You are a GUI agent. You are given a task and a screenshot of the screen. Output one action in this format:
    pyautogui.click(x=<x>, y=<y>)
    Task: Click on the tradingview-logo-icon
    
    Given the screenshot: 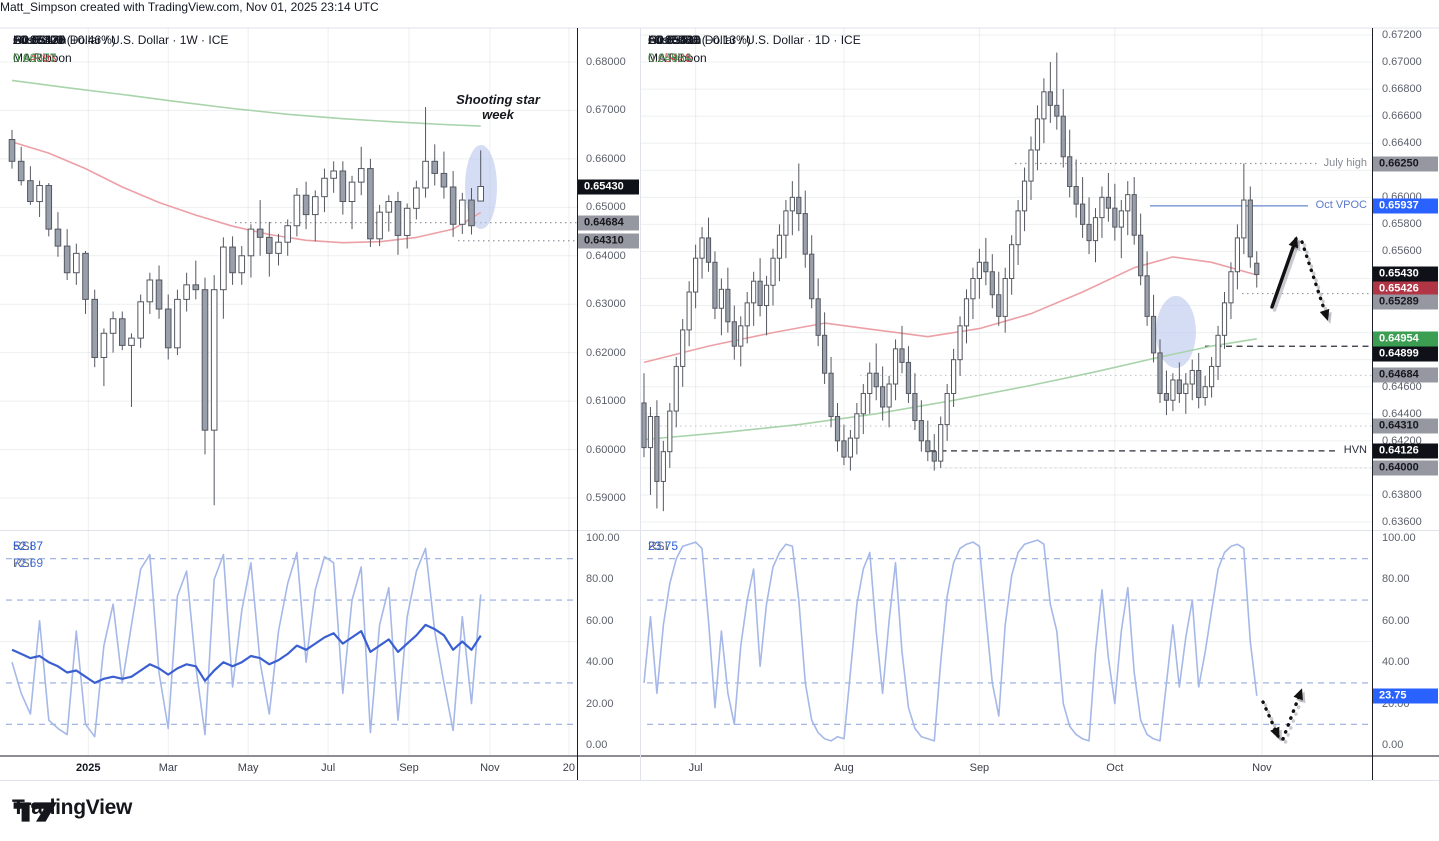 What is the action you would take?
    pyautogui.click(x=35, y=812)
    